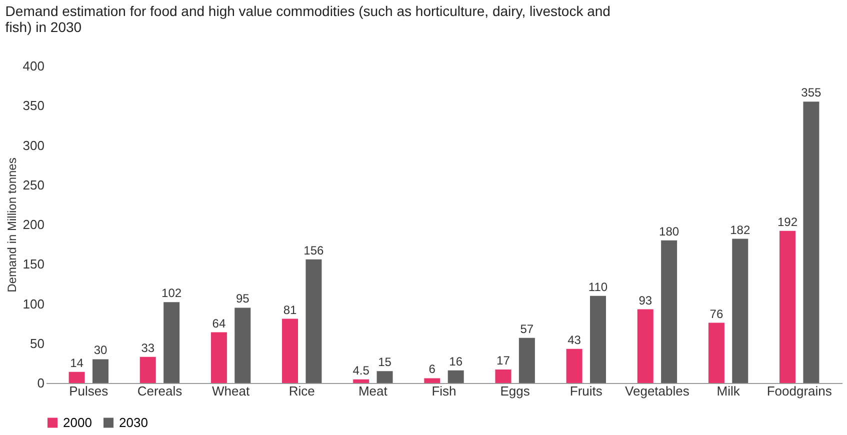 This screenshot has height=435, width=847. What do you see at coordinates (575, 339) in the screenshot?
I see `data-label: 43` at bounding box center [575, 339].